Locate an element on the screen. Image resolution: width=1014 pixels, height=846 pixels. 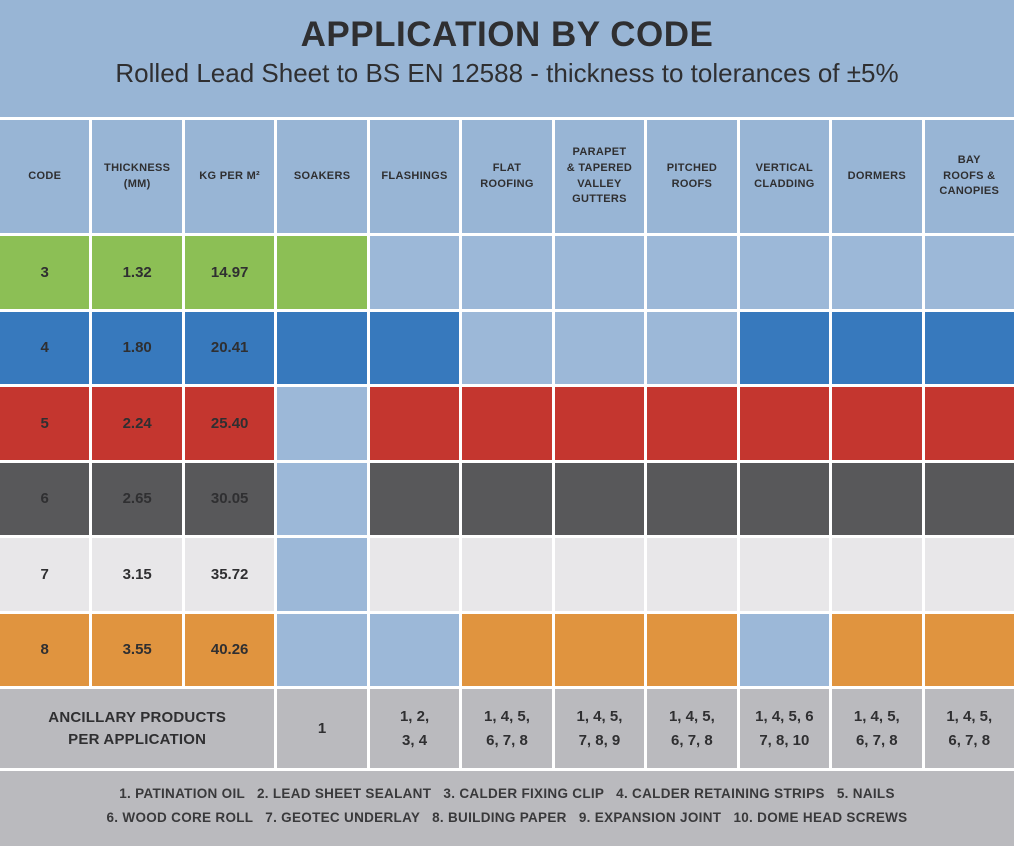
ancillary-cell-flashings: 1, 2, 3, 4 is located at coordinates (414, 728).